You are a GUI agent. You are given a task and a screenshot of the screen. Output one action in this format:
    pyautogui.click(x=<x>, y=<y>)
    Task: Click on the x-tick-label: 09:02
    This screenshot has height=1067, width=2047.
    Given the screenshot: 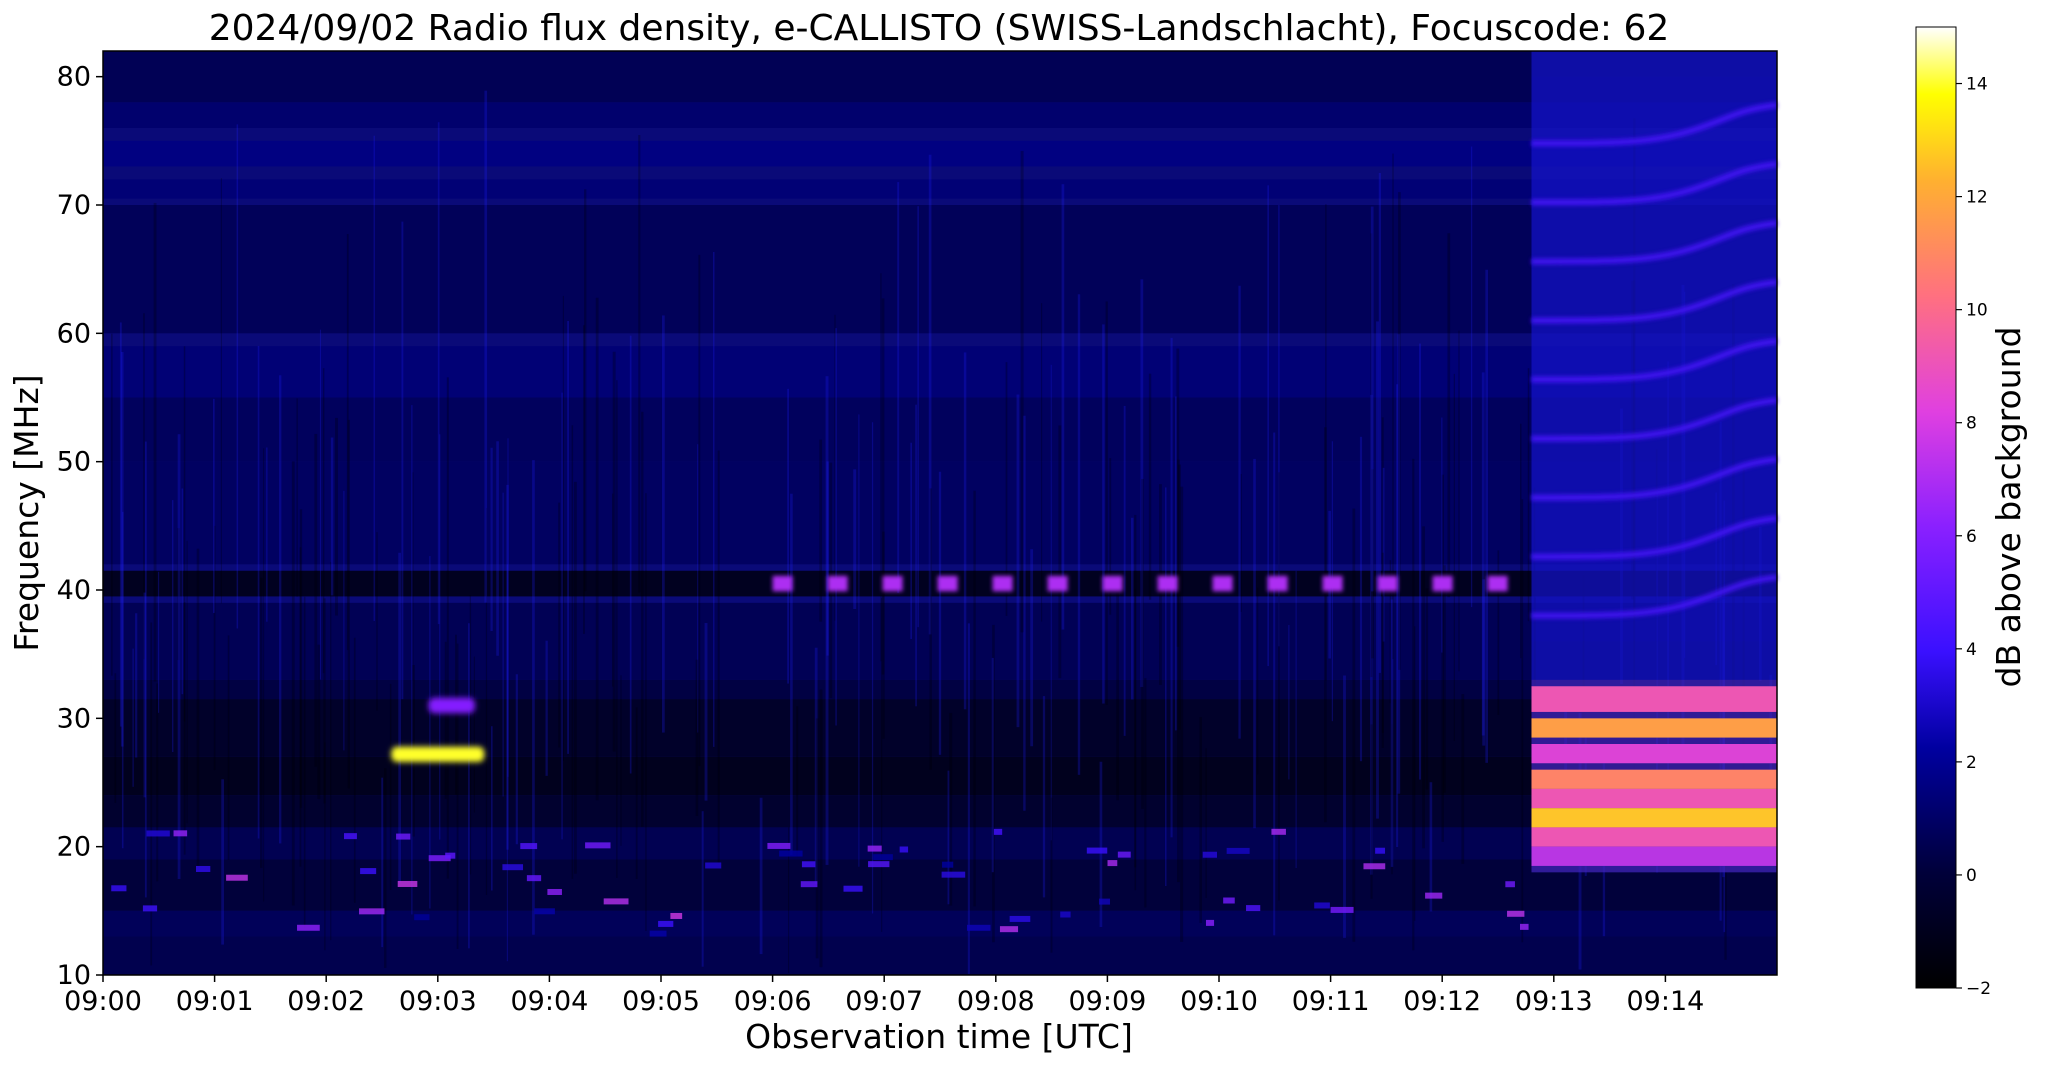 What is the action you would take?
    pyautogui.click(x=326, y=1001)
    